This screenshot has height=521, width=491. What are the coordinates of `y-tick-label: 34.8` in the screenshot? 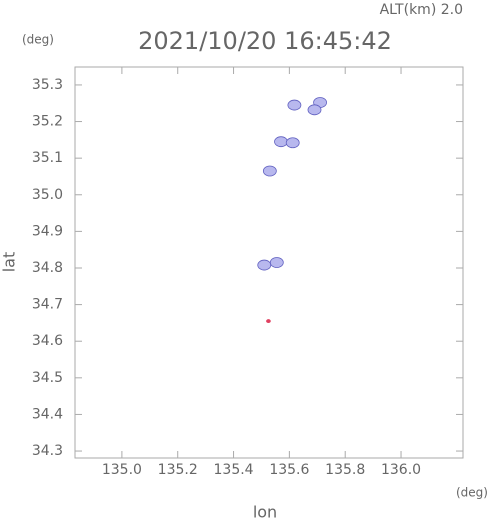 It's located at (47, 268).